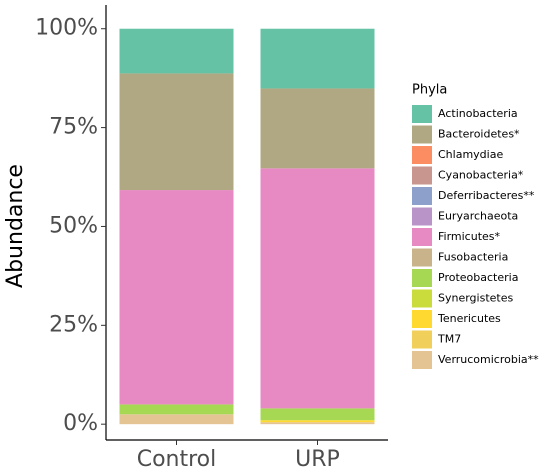  I want to click on legend-title: Phyla, so click(429, 90).